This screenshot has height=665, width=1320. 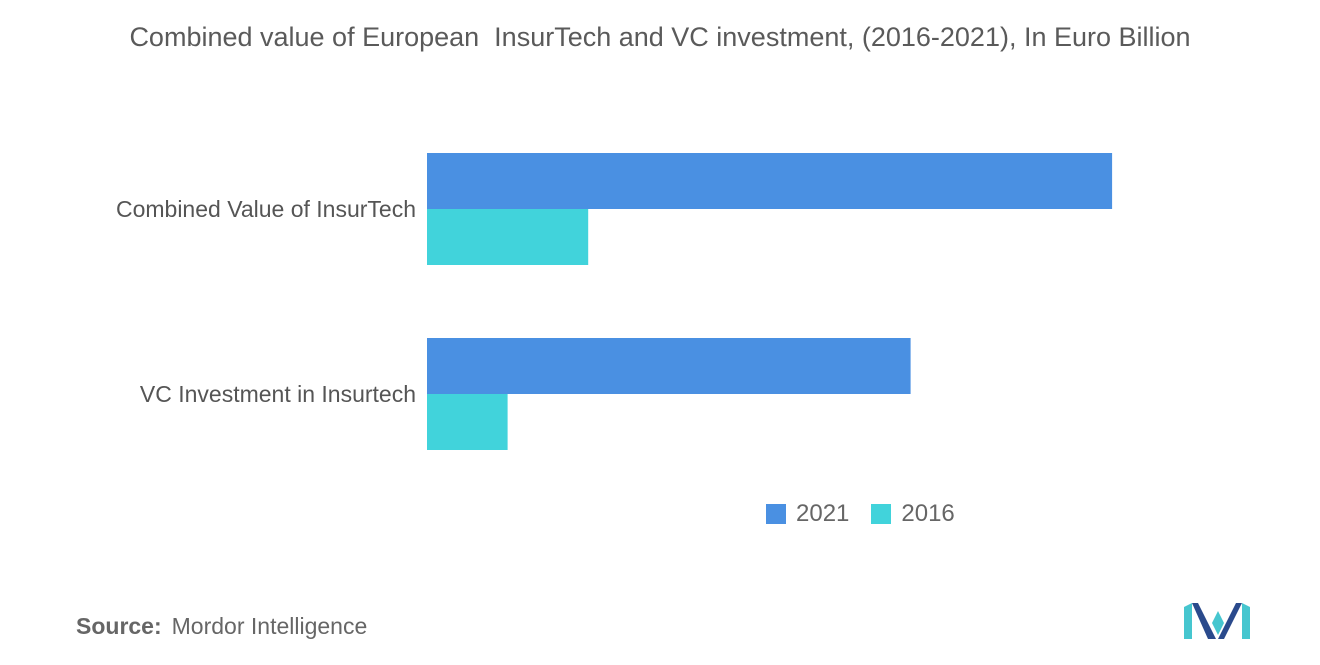 I want to click on category-label: Combined Value of InsurTech, so click(x=266, y=209).